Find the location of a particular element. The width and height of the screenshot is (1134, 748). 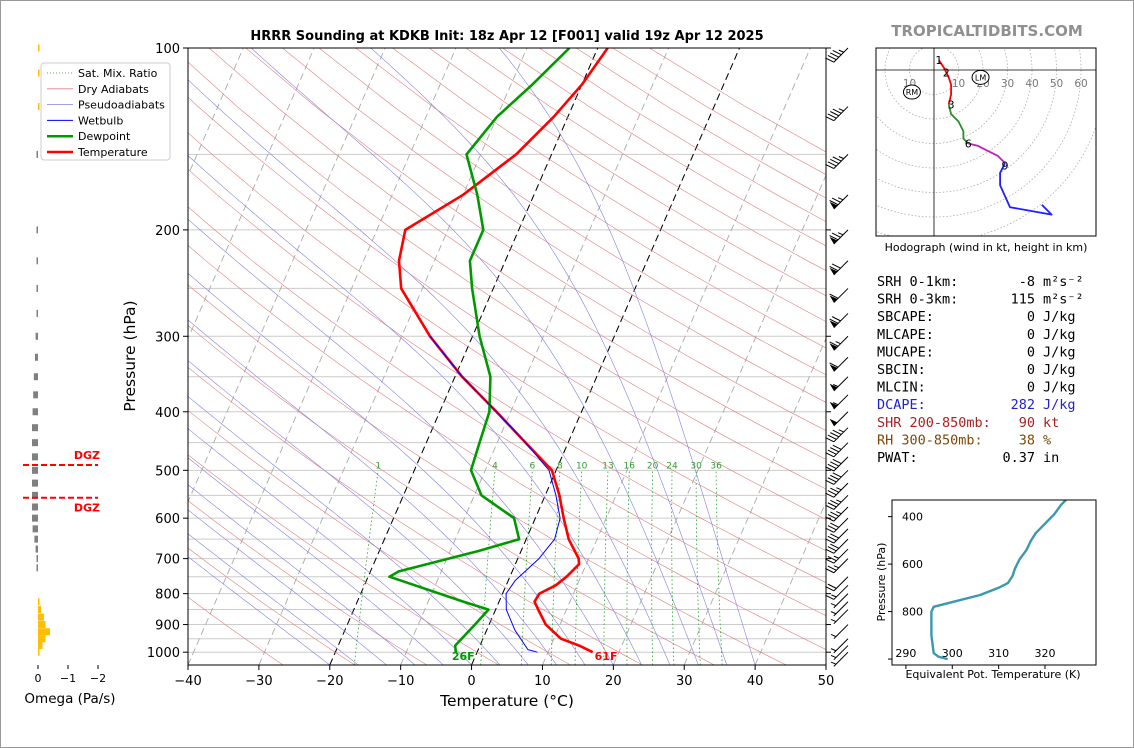

hodograph-height-label: 6 is located at coordinates (968, 144).